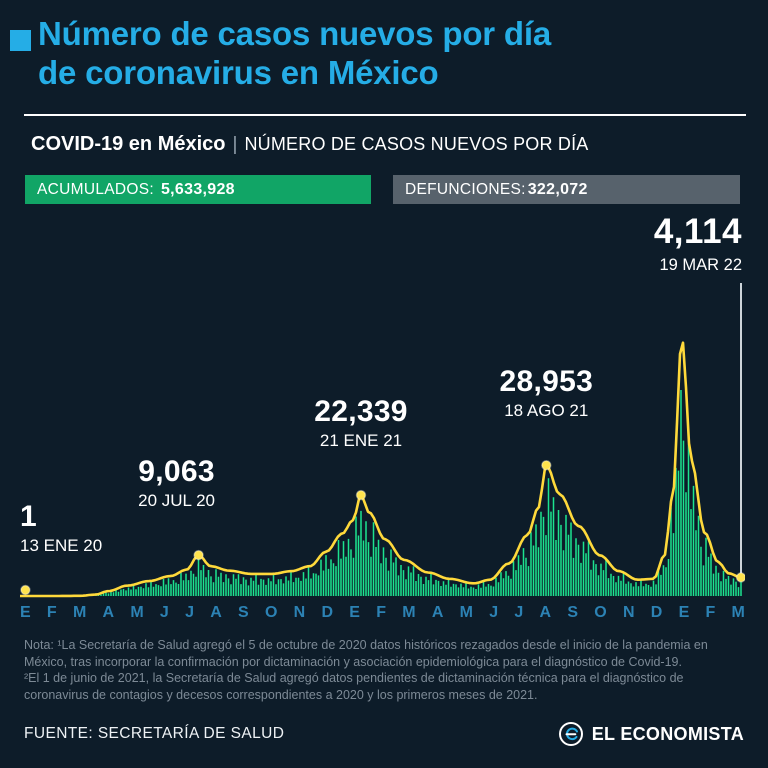  What do you see at coordinates (465, 189) in the screenshot?
I see `stat-defunciones-label: DEFUNCIONES:` at bounding box center [465, 189].